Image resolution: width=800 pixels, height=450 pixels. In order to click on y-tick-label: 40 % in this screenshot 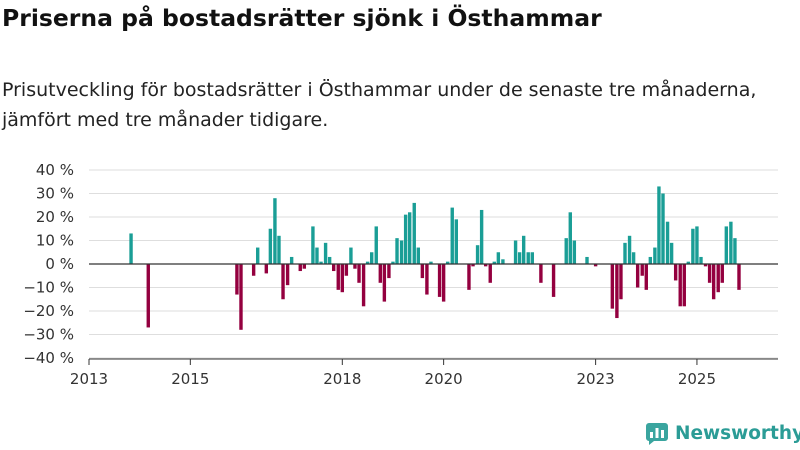, I will do `click(55, 170)`.